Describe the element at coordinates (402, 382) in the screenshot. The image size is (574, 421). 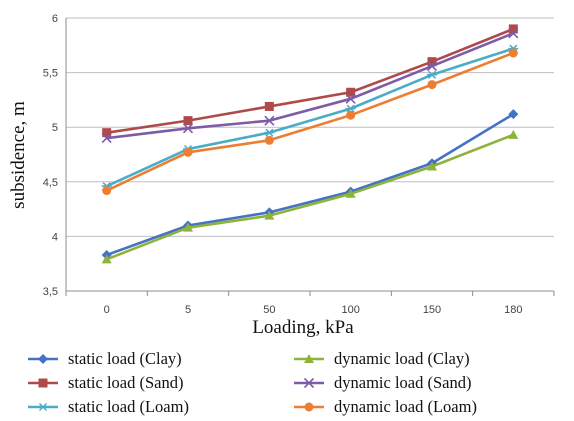
I see `legend-label: dynamic load (Sand)` at that location.